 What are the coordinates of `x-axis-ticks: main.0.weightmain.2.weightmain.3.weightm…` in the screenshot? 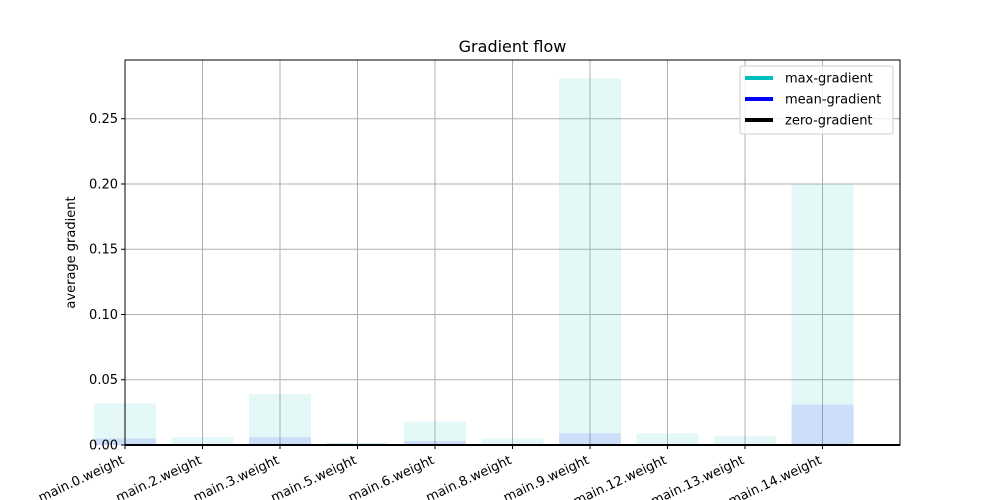 It's located at (430, 472).